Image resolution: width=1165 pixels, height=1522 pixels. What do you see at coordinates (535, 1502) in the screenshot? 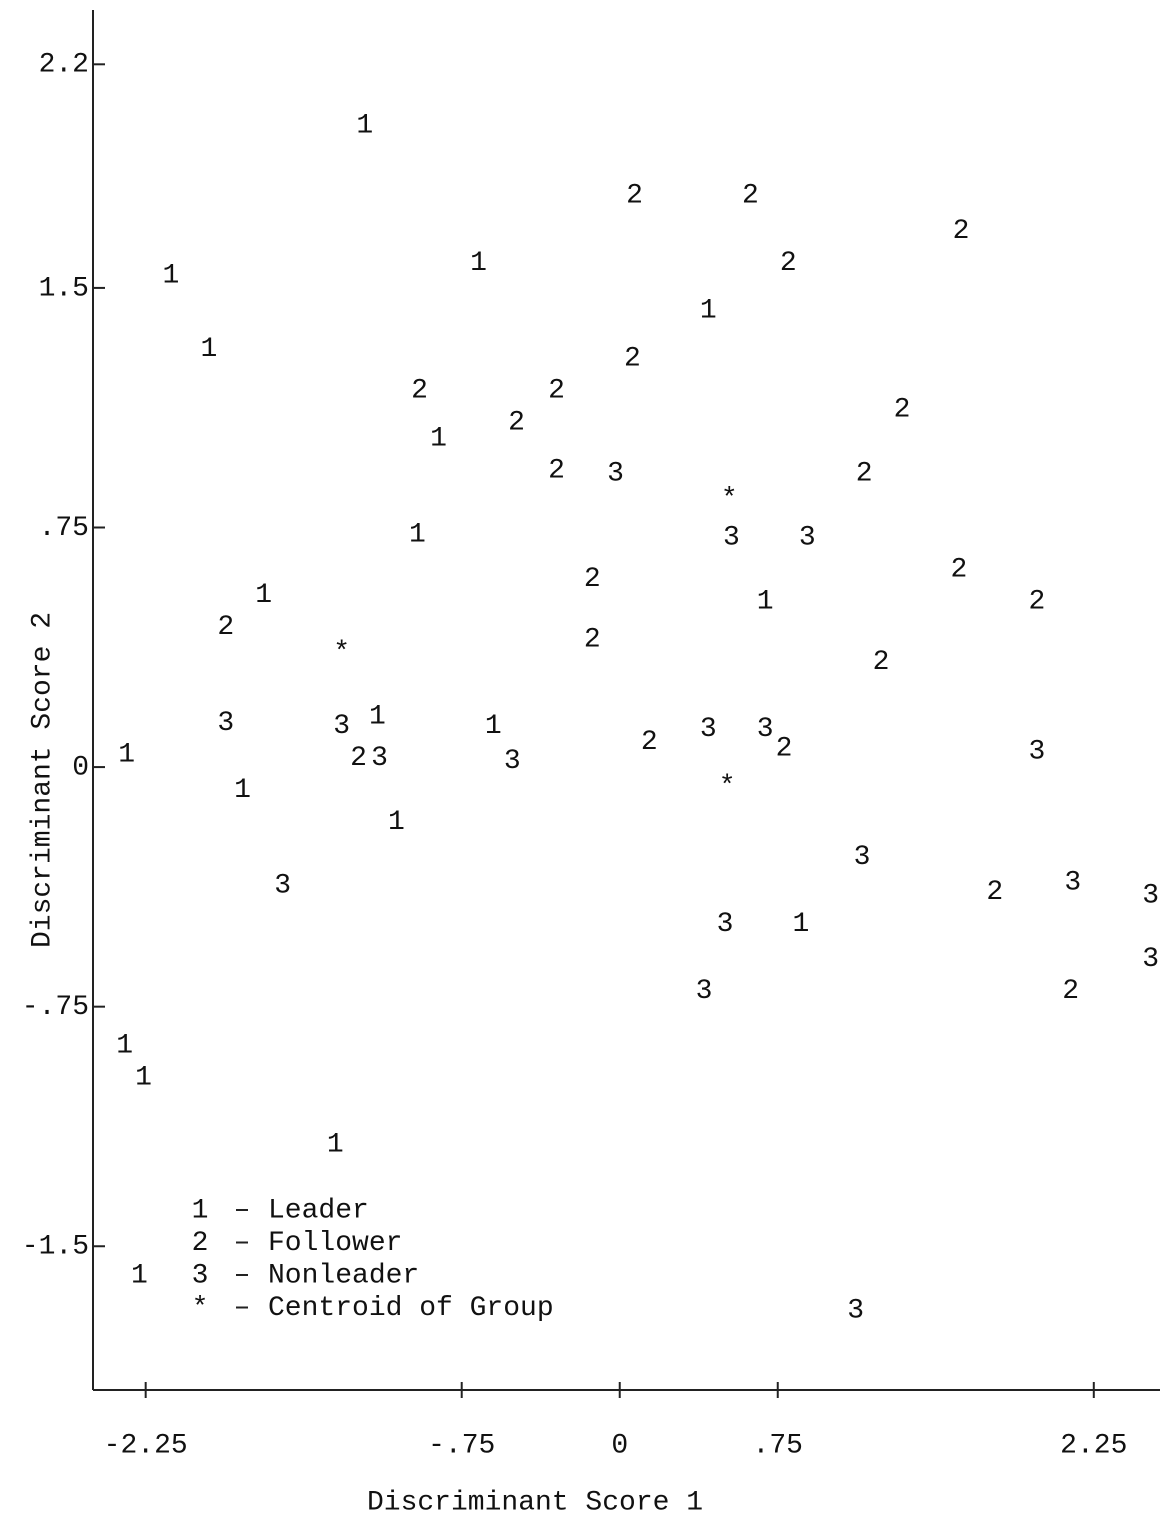
I see `x-axis-title: Discriminant Score 1` at bounding box center [535, 1502].